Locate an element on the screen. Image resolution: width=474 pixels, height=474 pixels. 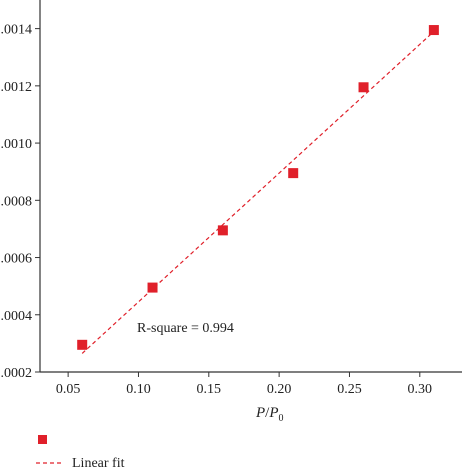
x-tick-label: 0.15 is located at coordinates (209, 389).